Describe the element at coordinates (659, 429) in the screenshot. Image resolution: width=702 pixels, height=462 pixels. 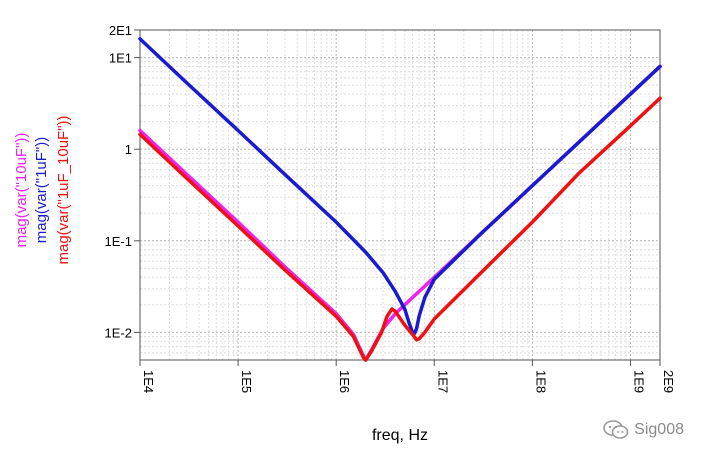
I see `watermark-text: Sig008` at that location.